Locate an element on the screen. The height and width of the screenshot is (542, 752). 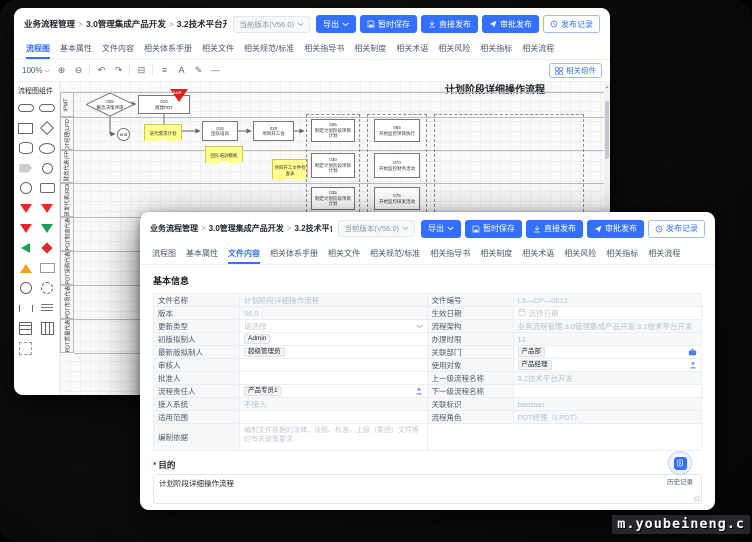
resize-handle-icon is located at coordinates (697, 499).